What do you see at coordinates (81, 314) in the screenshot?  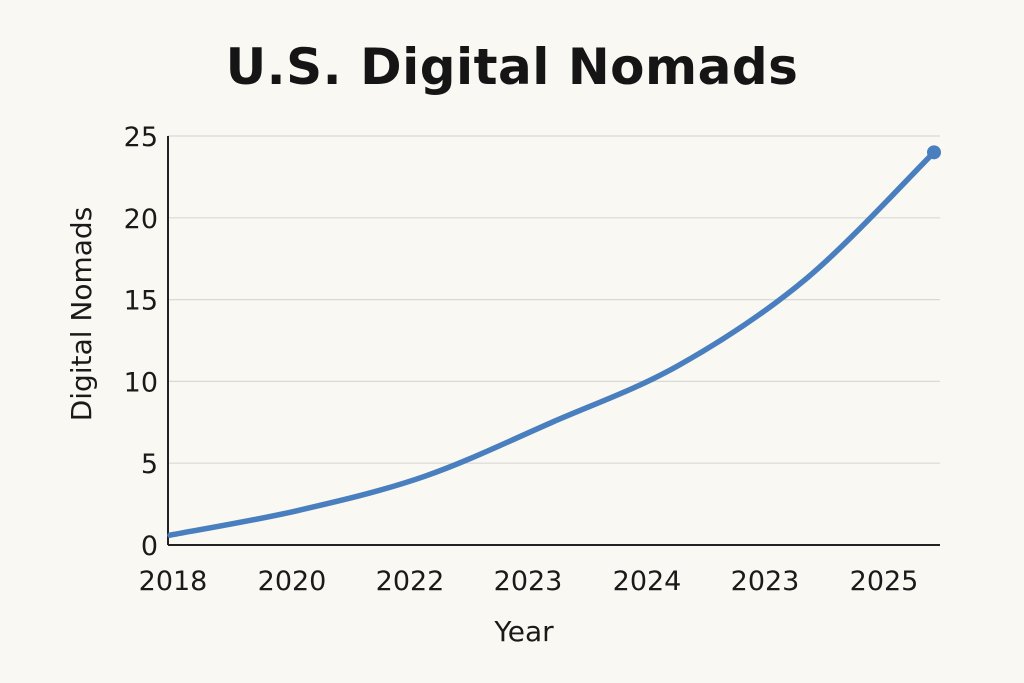 I see `y-axis-label: Digital Nomads` at bounding box center [81, 314].